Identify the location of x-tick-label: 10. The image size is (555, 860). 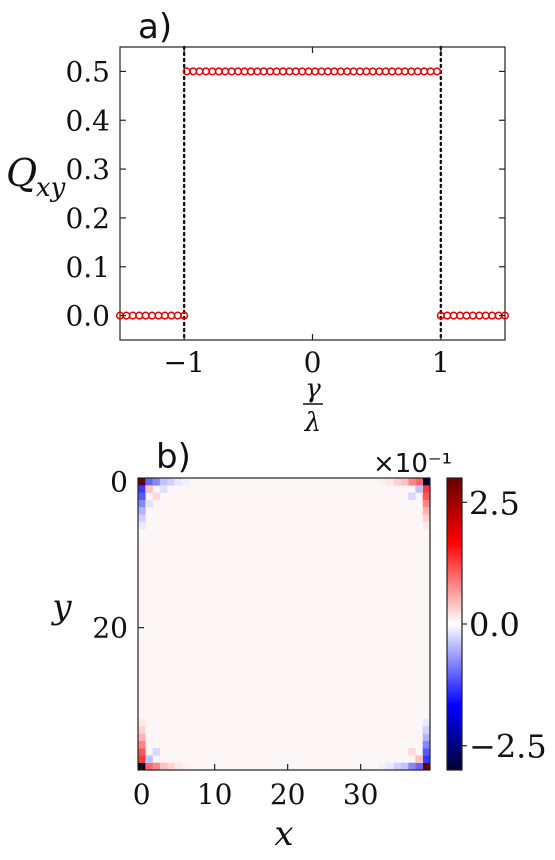
(215, 794).